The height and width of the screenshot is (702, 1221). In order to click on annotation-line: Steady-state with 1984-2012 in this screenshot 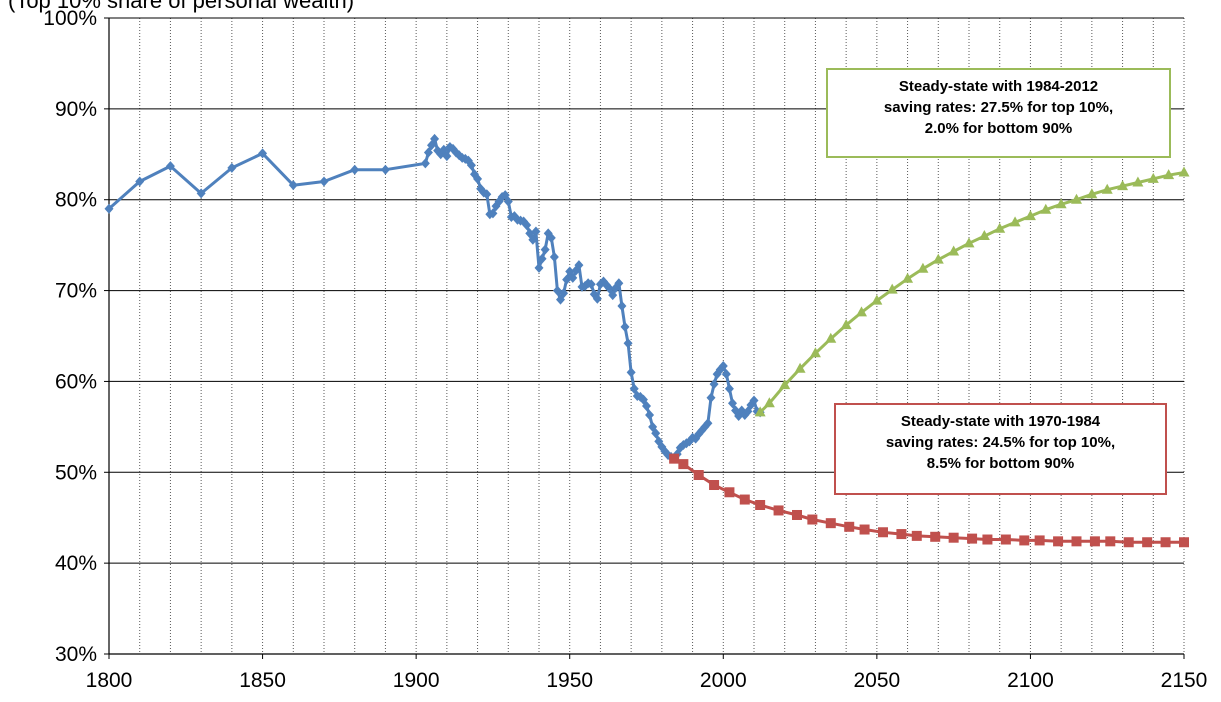, I will do `click(998, 86)`.